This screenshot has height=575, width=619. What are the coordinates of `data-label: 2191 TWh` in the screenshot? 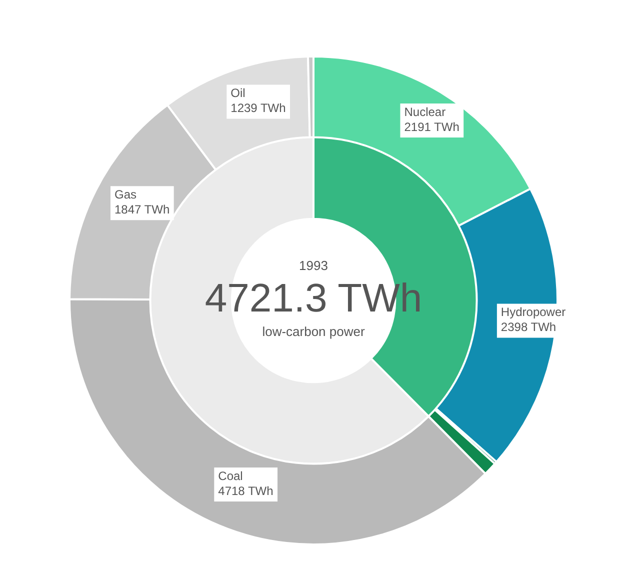 It's located at (432, 127).